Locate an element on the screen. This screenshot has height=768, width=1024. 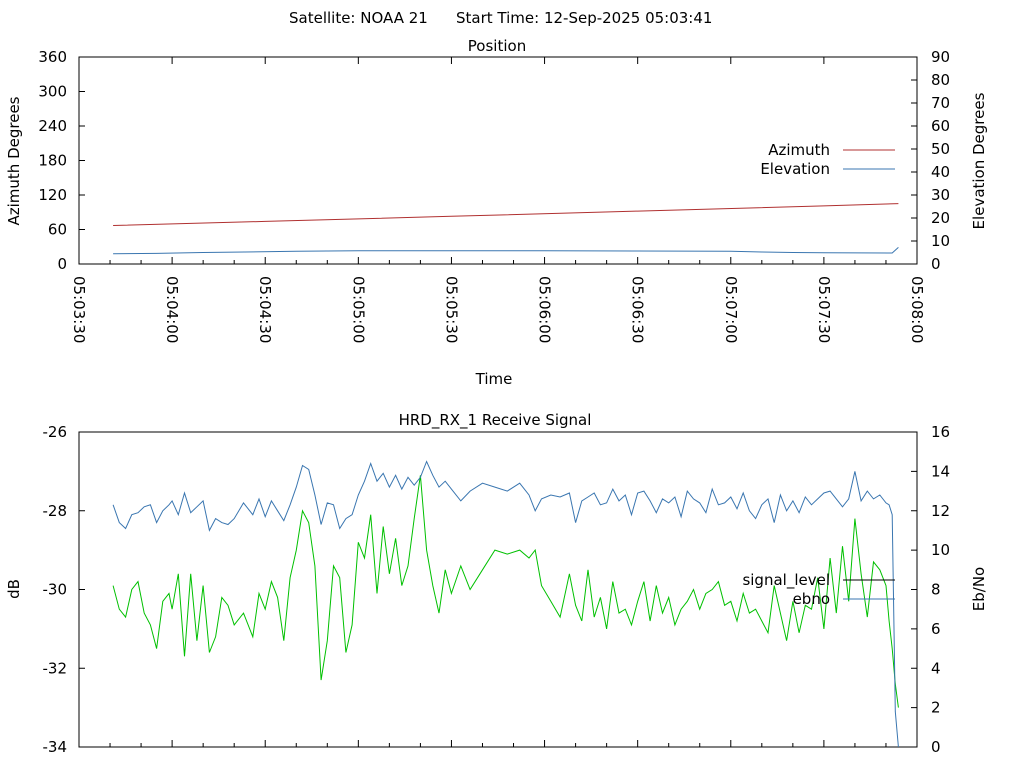
position-y-tick-label: 60 is located at coordinates (57, 230).